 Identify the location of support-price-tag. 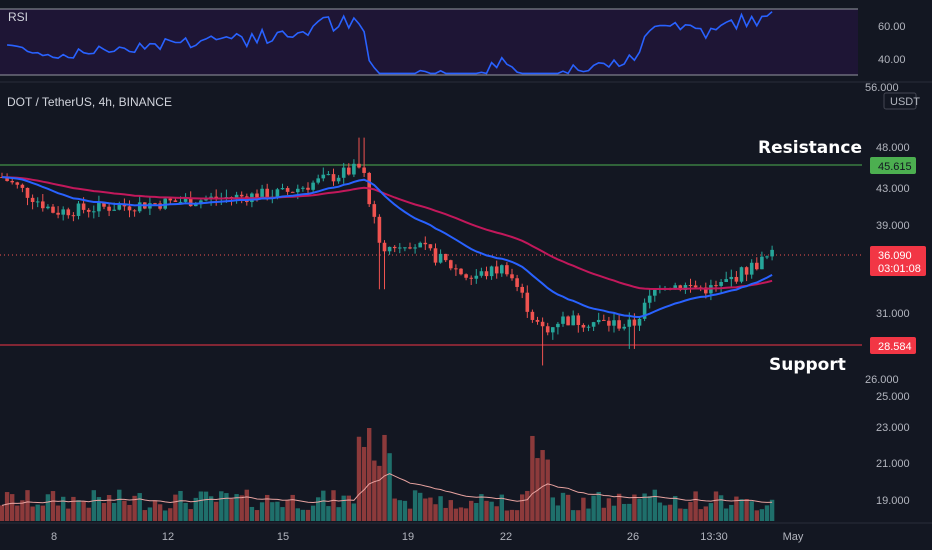
(893, 345).